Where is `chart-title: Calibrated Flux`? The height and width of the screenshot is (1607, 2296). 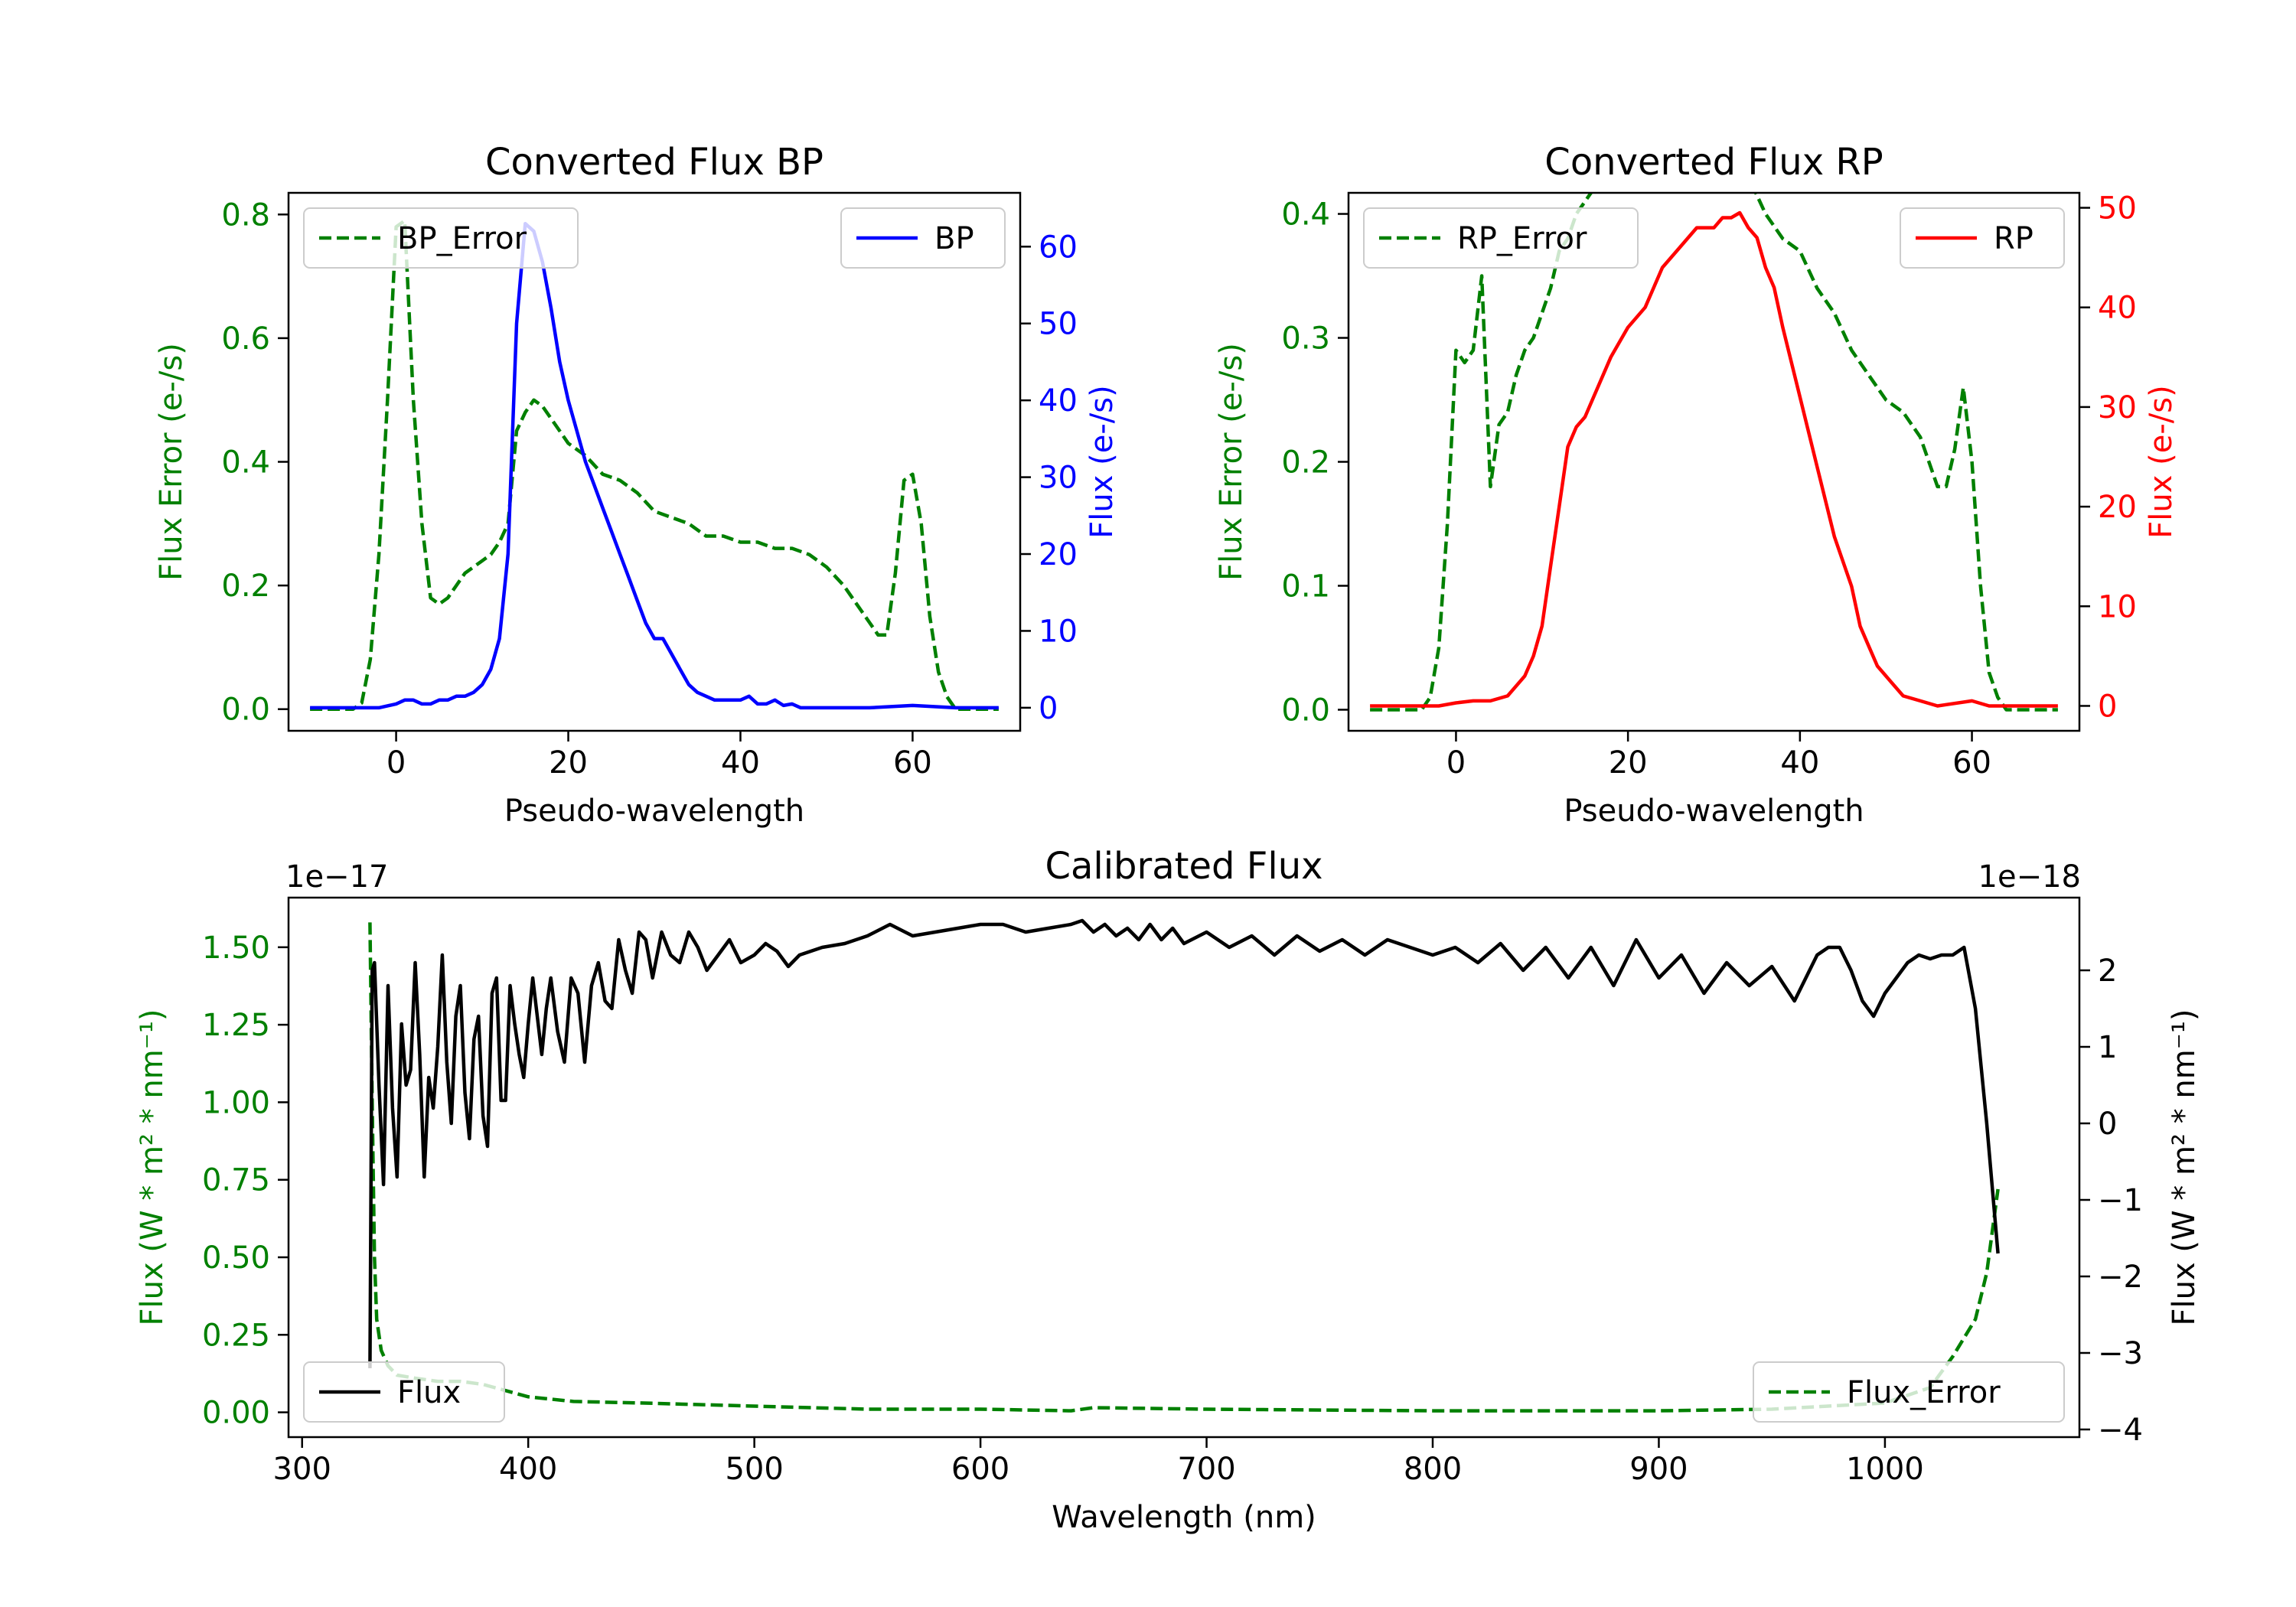 chart-title: Calibrated Flux is located at coordinates (1183, 867).